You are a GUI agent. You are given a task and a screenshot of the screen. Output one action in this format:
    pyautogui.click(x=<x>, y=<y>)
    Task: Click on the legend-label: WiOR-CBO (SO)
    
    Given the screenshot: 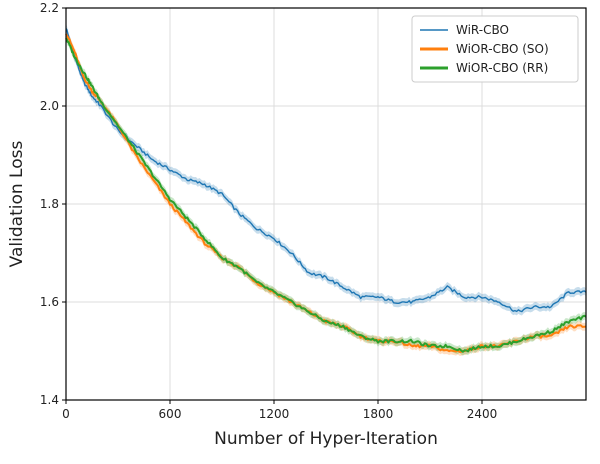 What is the action you would take?
    pyautogui.click(x=502, y=49)
    